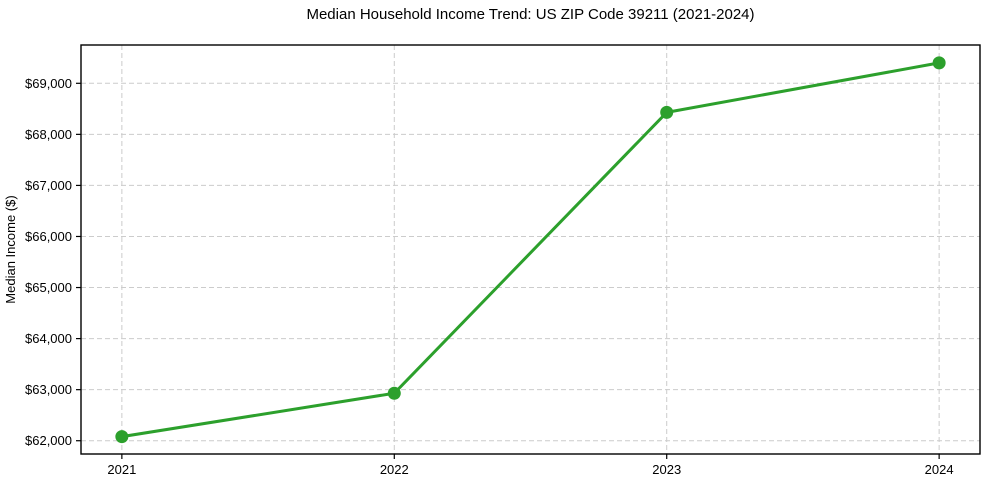 The height and width of the screenshot is (490, 989). What do you see at coordinates (48, 440) in the screenshot?
I see `y-tick-label: $62,000` at bounding box center [48, 440].